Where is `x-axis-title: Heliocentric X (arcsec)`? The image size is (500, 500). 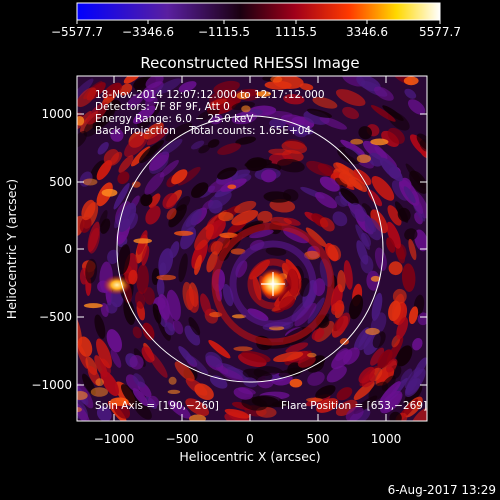
x-axis-title: Heliocentric X (arcsec) is located at coordinates (249, 456).